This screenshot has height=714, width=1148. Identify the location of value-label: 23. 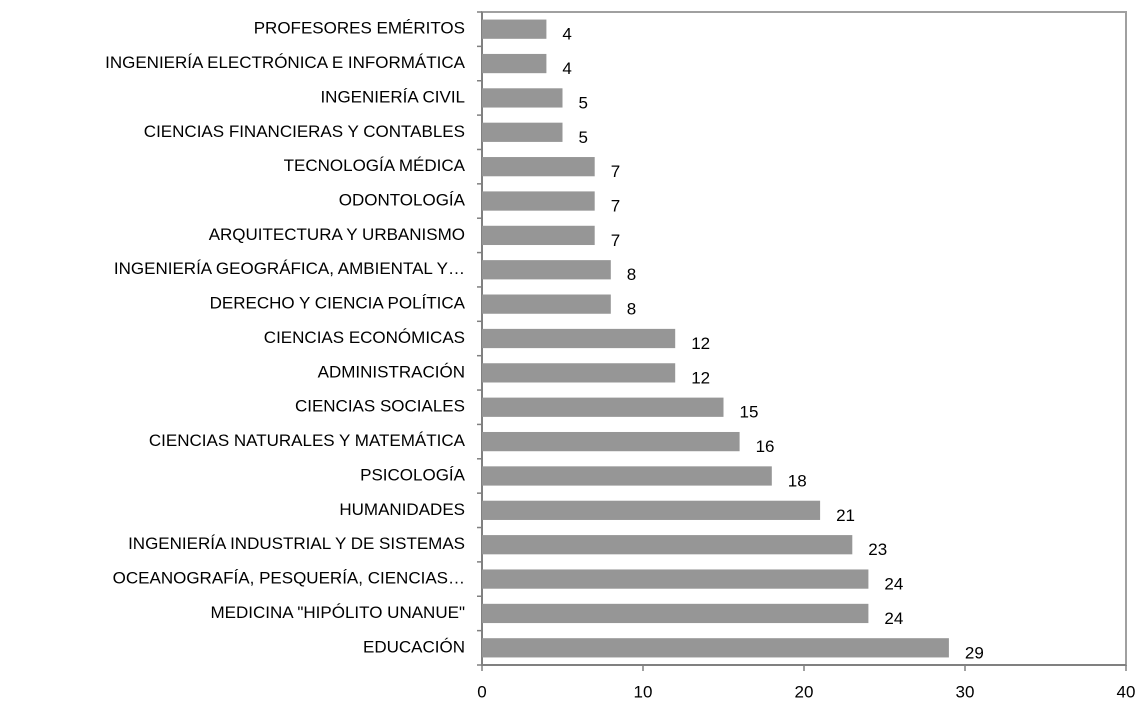
(877, 549).